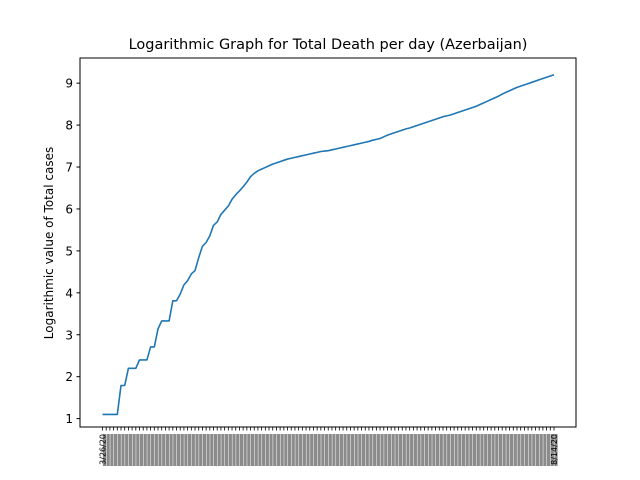 The height and width of the screenshot is (480, 640). What do you see at coordinates (69, 293) in the screenshot?
I see `y-tick-label: 4` at bounding box center [69, 293].